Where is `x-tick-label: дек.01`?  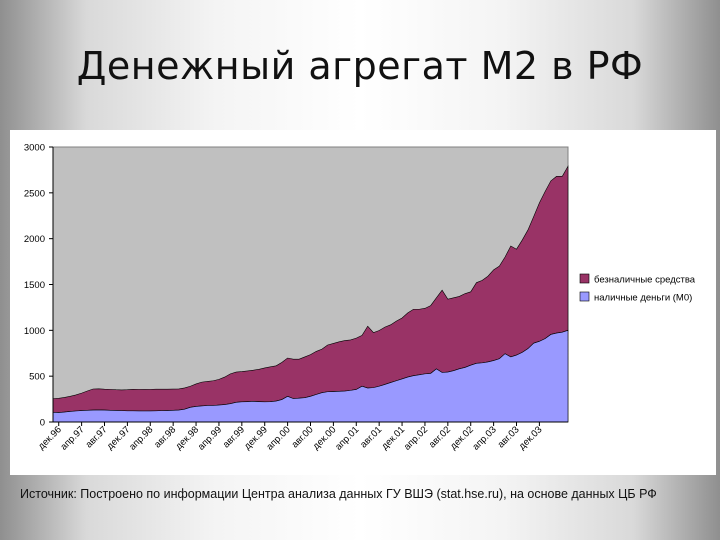 x-tick-label: дек.01 is located at coordinates (393, 438).